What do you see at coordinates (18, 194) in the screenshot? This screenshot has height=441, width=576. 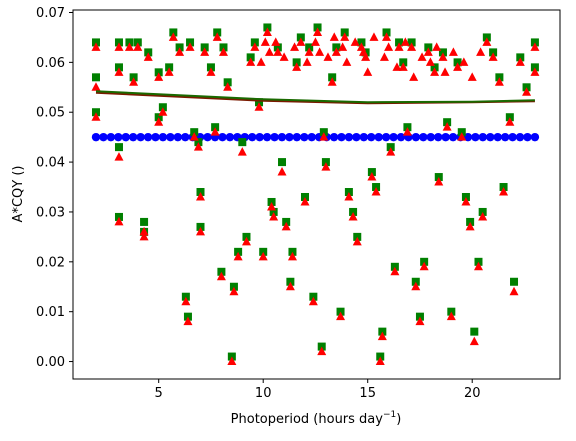 I see `y-axis-label: A*CQY ()` at bounding box center [18, 194].